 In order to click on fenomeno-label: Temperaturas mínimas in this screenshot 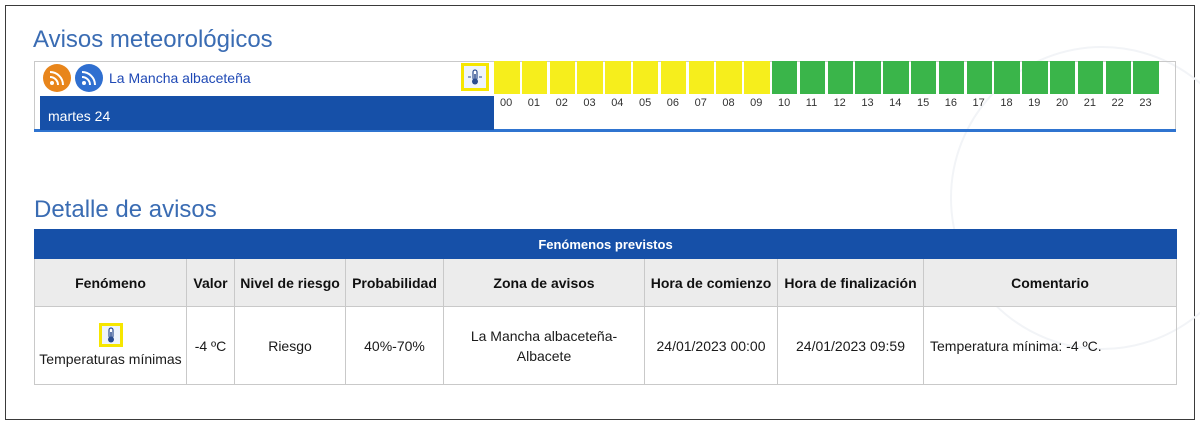, I will do `click(110, 358)`.